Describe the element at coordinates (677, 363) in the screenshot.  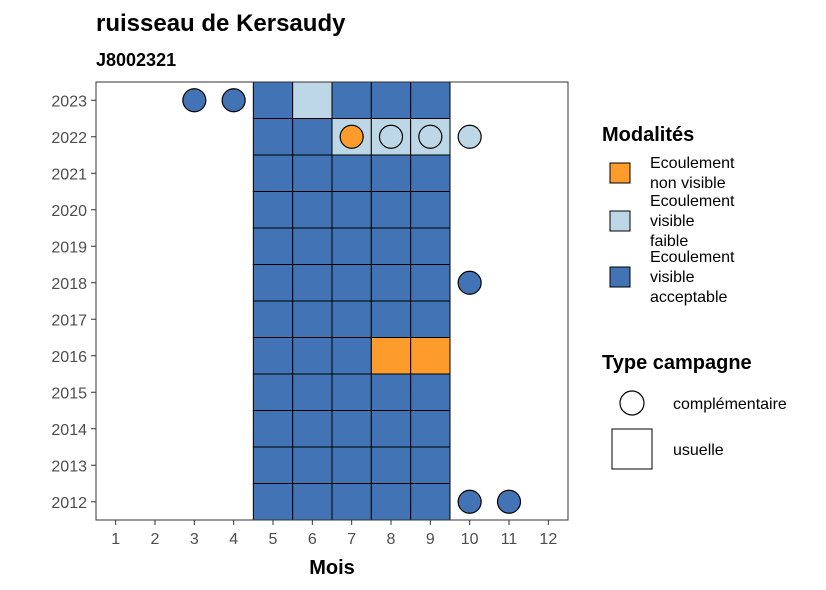
I see `legend-type-title: Type campagne` at that location.